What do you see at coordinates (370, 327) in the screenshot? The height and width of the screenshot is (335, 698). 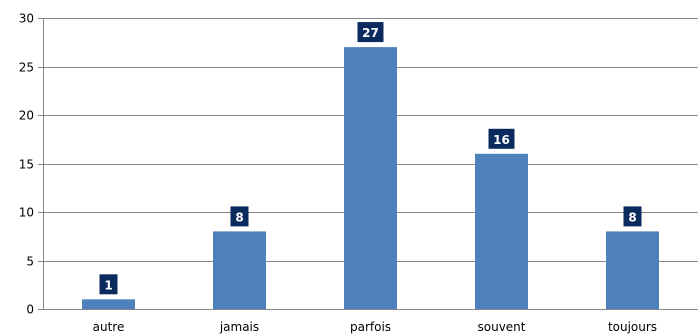 I see `x-category-label: parfois` at bounding box center [370, 327].